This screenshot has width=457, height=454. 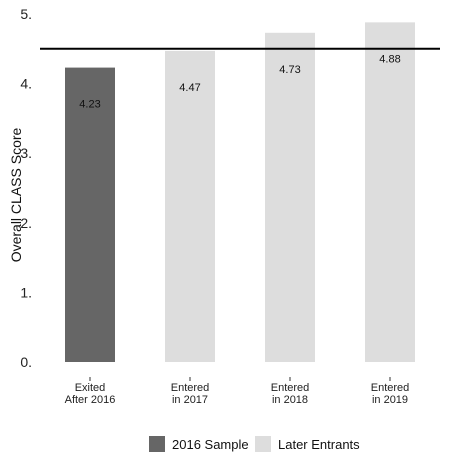 What do you see at coordinates (289, 70) in the screenshot?
I see `bar-value-label: 4.73` at bounding box center [289, 70].